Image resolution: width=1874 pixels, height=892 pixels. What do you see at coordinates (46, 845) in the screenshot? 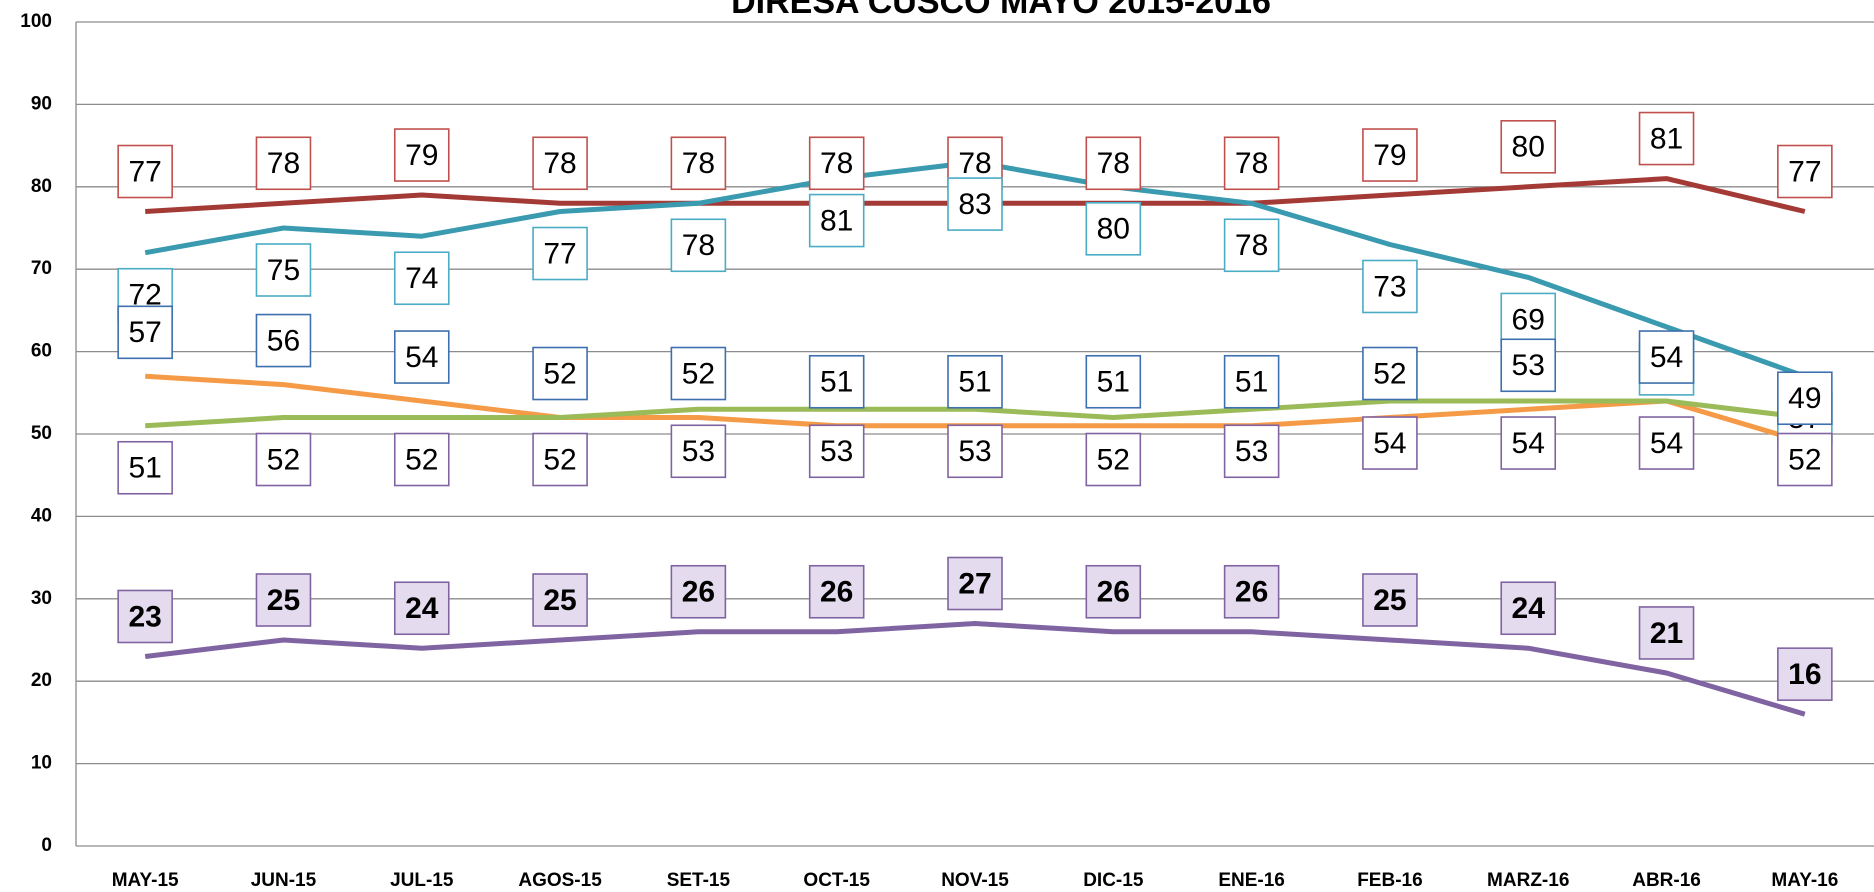
I see `y-tick-label: 0` at bounding box center [46, 845].